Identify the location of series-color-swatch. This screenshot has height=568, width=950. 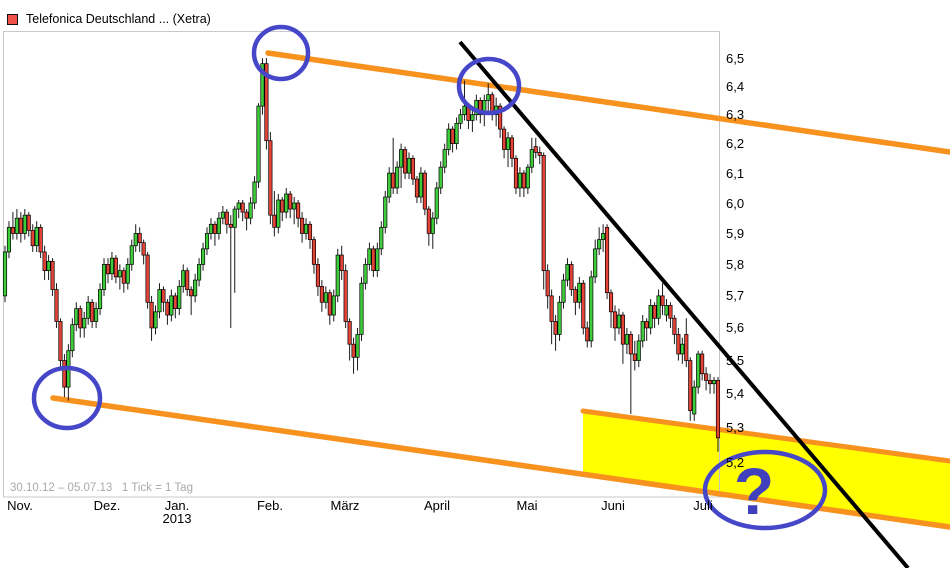
(12, 19).